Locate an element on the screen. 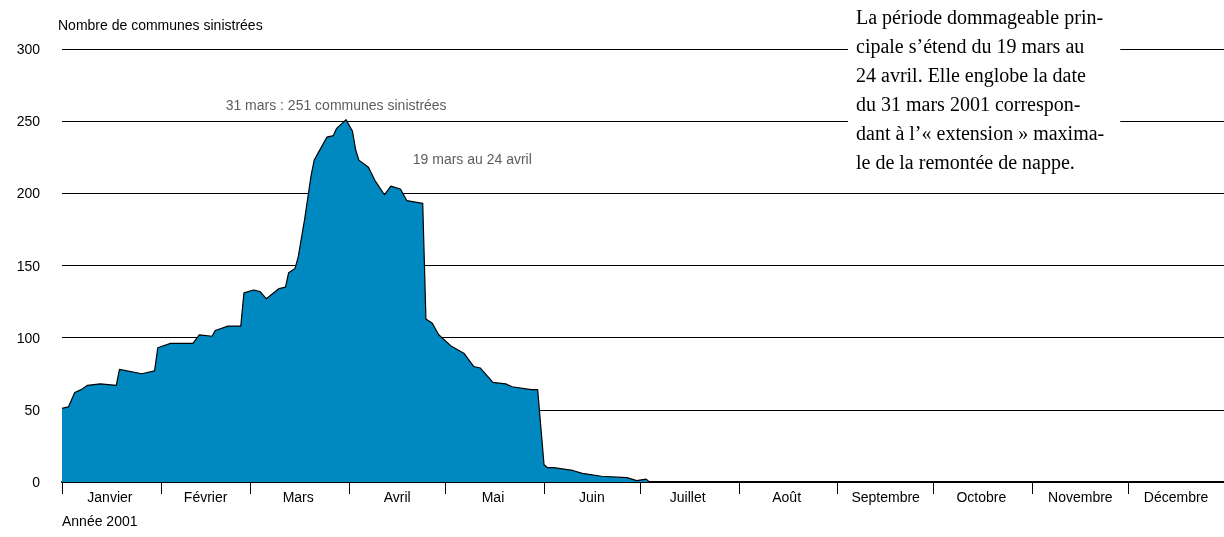 This screenshot has height=537, width=1224. y-tick-label: 50 is located at coordinates (32, 409).